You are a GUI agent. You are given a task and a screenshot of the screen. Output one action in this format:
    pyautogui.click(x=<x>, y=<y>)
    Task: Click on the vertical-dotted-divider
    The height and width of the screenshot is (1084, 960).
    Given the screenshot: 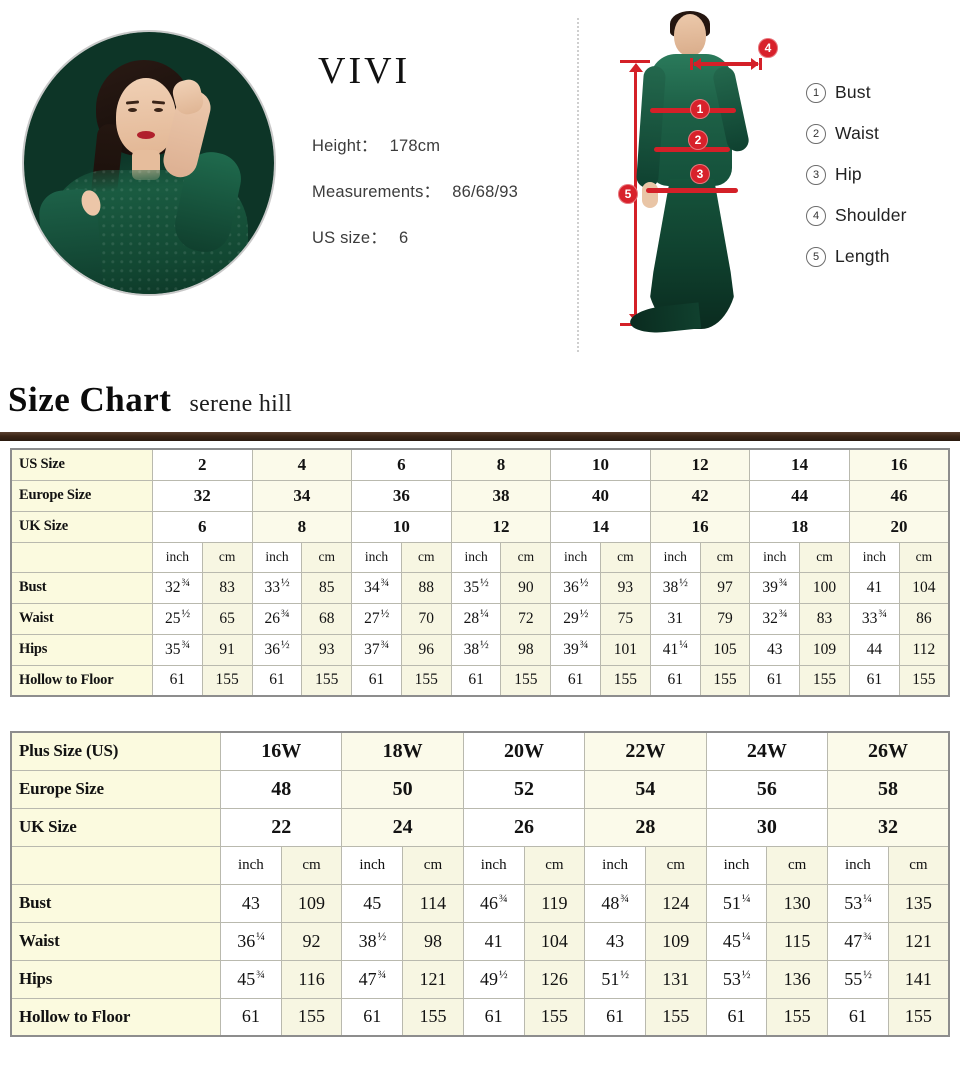 What is the action you would take?
    pyautogui.click(x=578, y=185)
    